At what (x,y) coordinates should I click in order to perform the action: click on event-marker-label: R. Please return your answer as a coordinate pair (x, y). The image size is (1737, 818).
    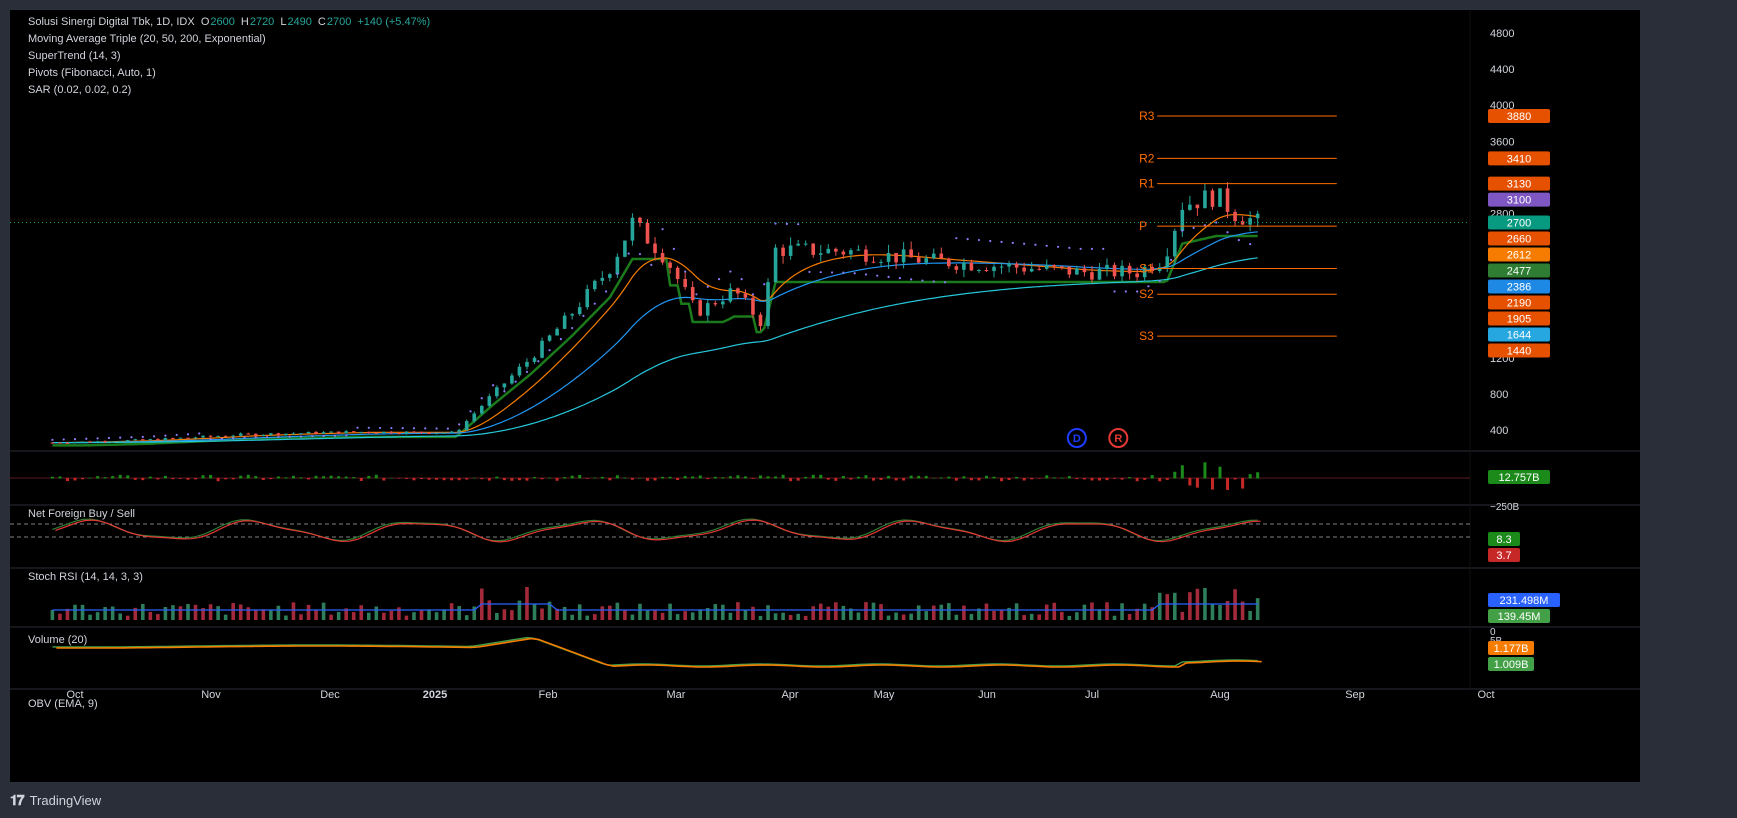
    Looking at the image, I should click on (1118, 439).